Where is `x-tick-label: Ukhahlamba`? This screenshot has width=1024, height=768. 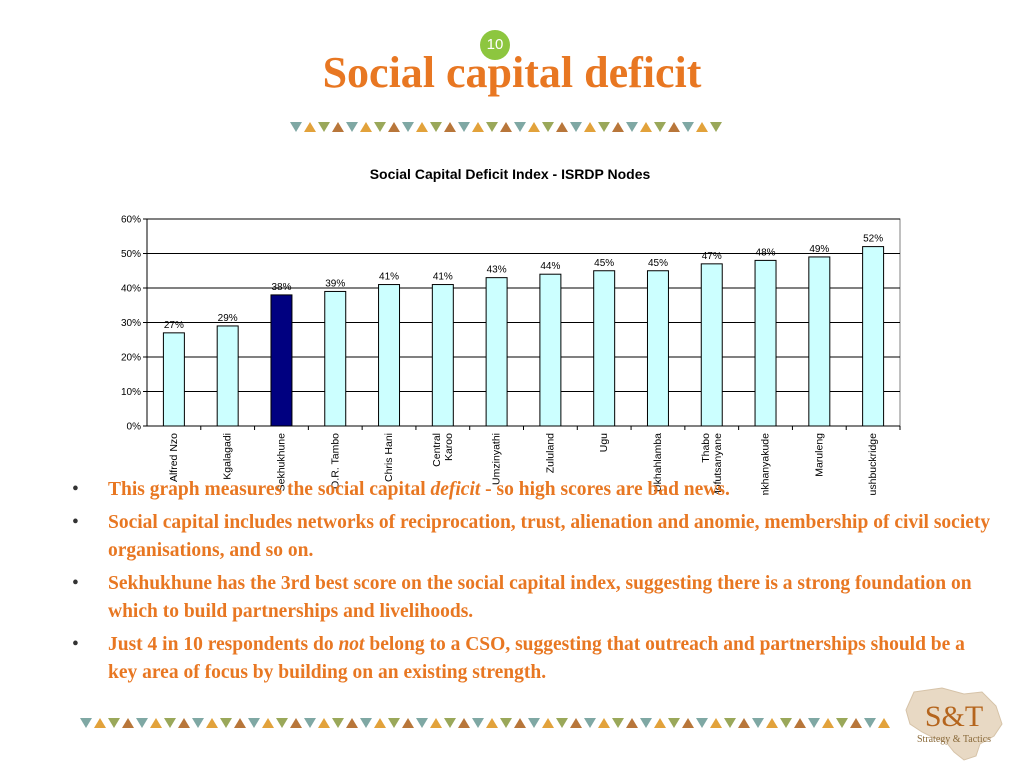
x-tick-label: Ukhahlamba is located at coordinates (658, 462).